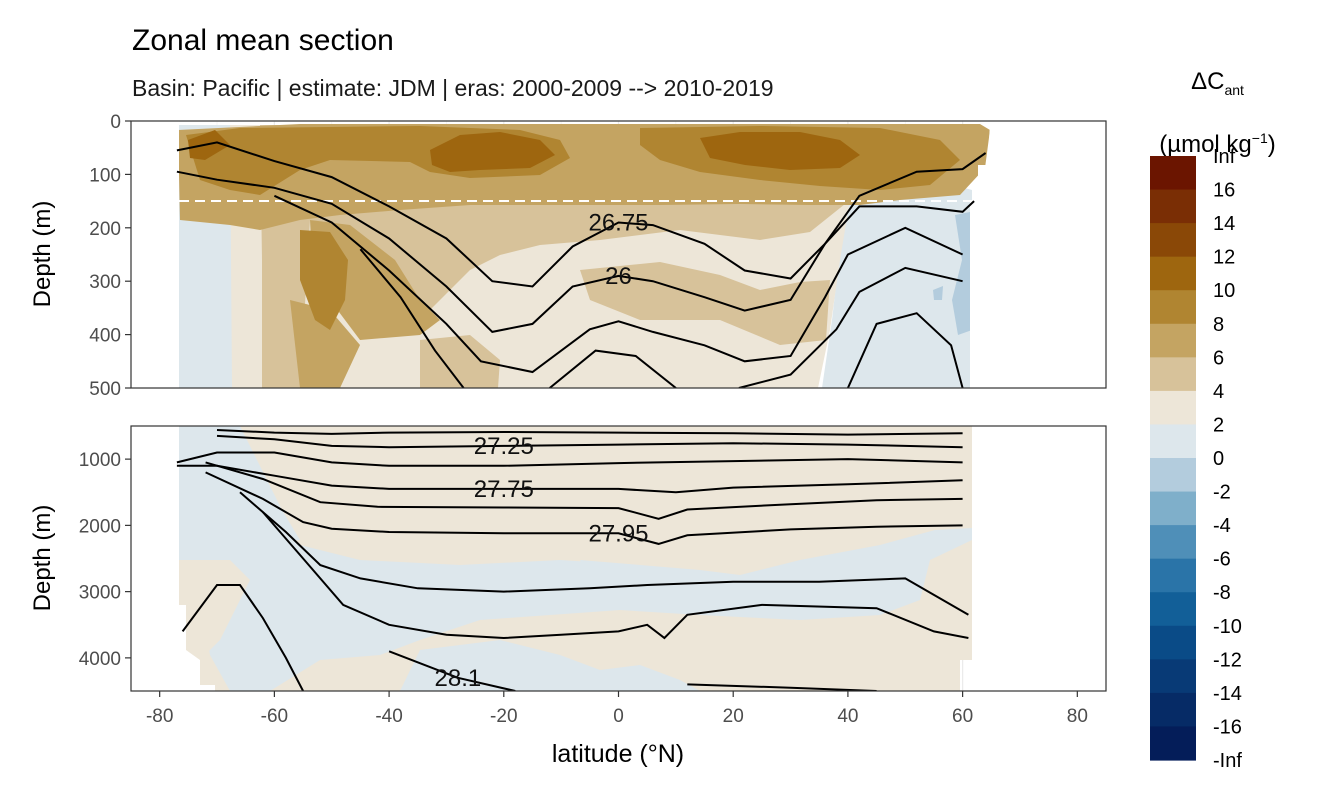 Image resolution: width=1344 pixels, height=806 pixels. I want to click on upper-region-neg2, so click(962, 273).